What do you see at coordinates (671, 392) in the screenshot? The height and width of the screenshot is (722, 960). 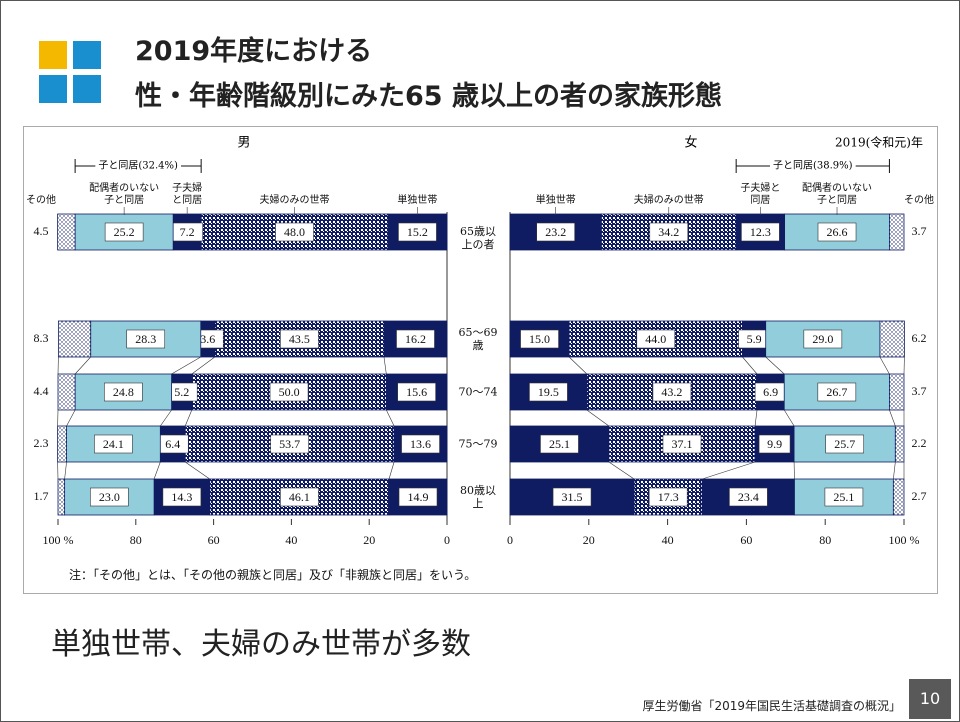 I see `value-label: 43.2` at bounding box center [671, 392].